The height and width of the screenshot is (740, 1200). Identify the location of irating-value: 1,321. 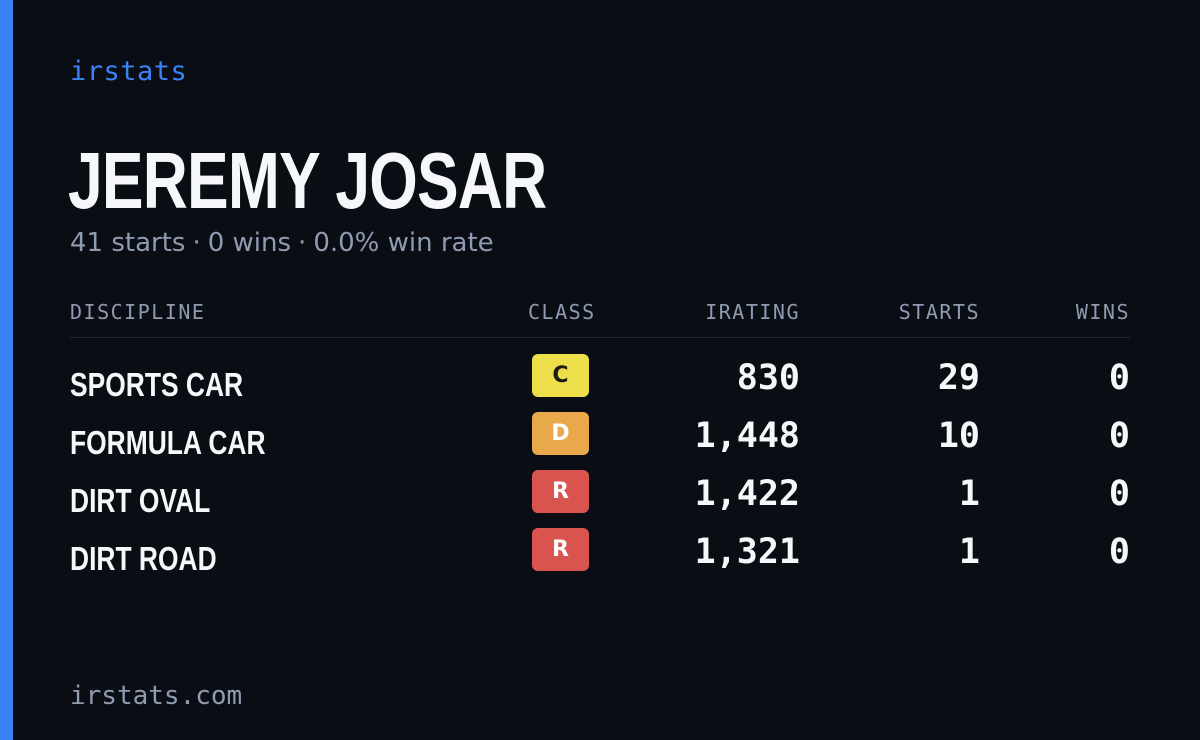
(747, 552).